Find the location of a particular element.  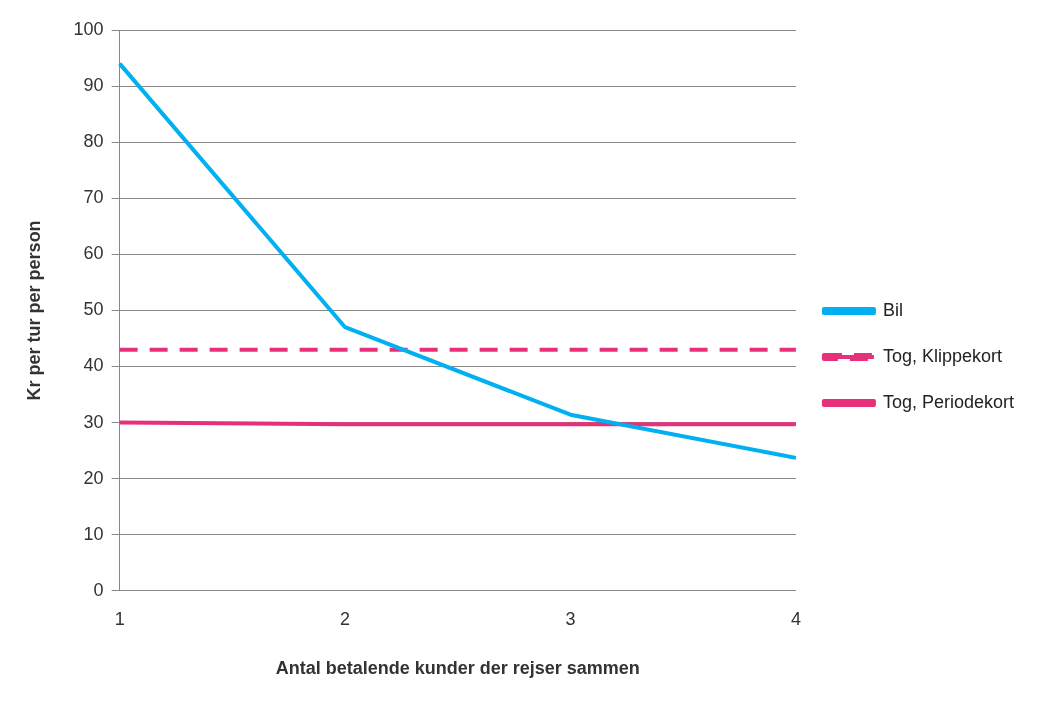

y-tick-label: 100 is located at coordinates (88, 28).